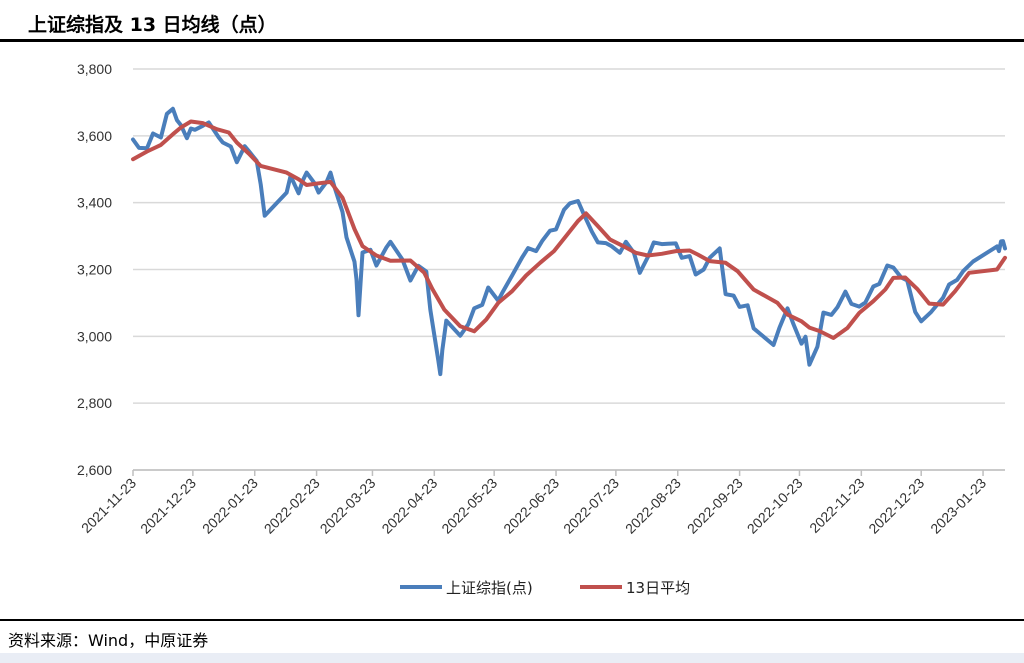 The image size is (1024, 663). Describe the element at coordinates (958, 506) in the screenshot. I see `x-tick-label: 2023-01-23` at that location.